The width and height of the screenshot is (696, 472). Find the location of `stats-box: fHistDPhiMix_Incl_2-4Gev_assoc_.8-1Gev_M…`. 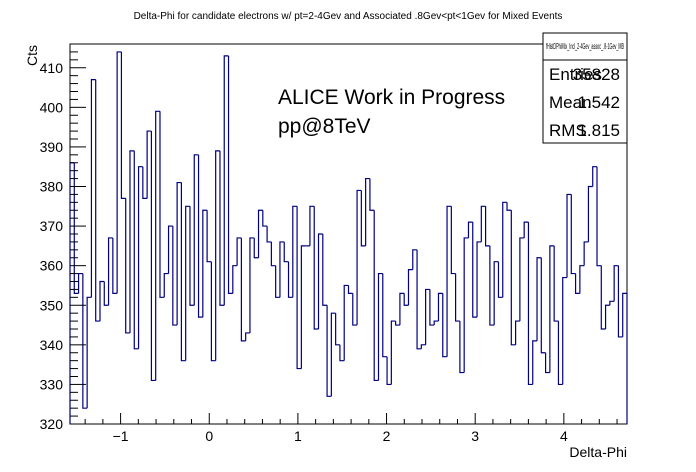

stats-box: fHistDPhiMix_Incl_2-4Gev_assoc_.8-1Gev_M… is located at coordinates (585, 88).